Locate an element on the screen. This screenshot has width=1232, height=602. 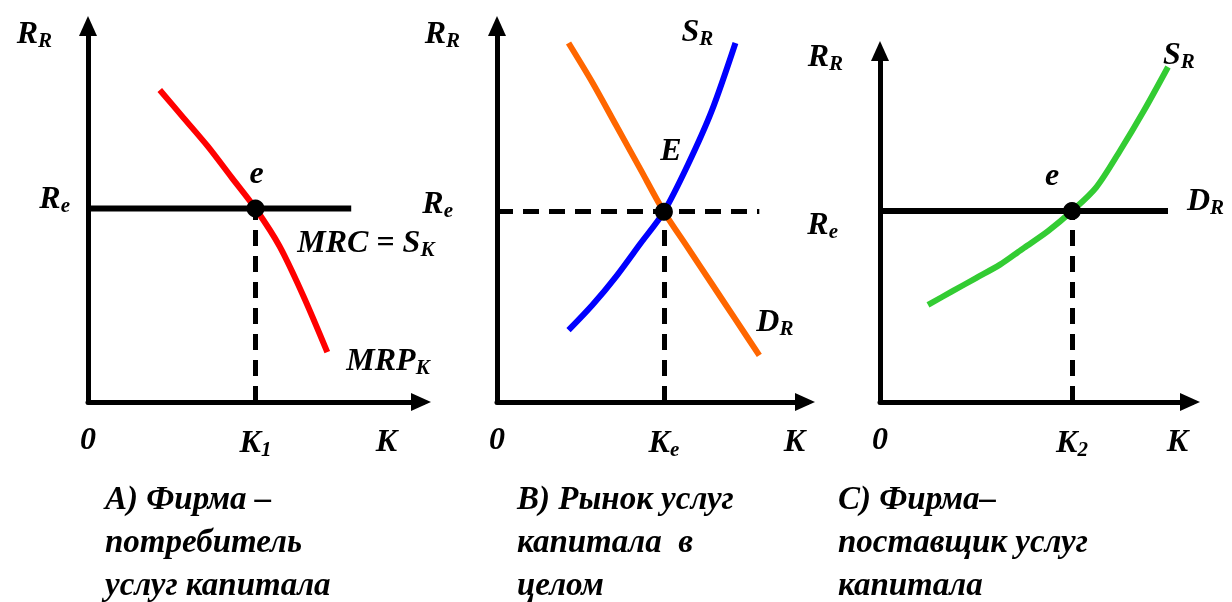
annotation: E is located at coordinates (670, 148).